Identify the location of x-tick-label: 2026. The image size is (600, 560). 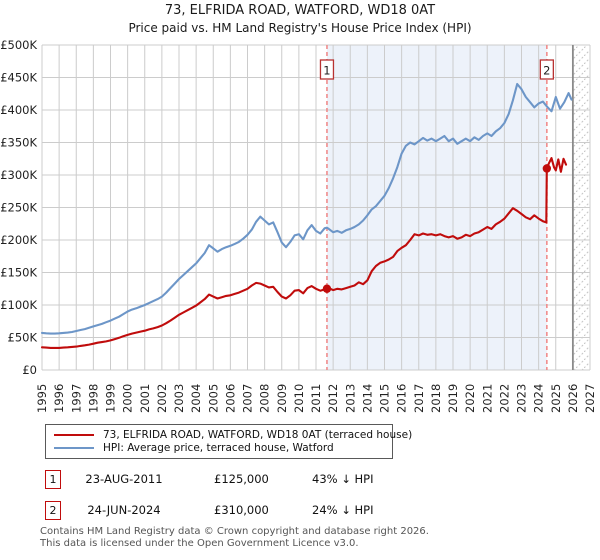
(573, 398).